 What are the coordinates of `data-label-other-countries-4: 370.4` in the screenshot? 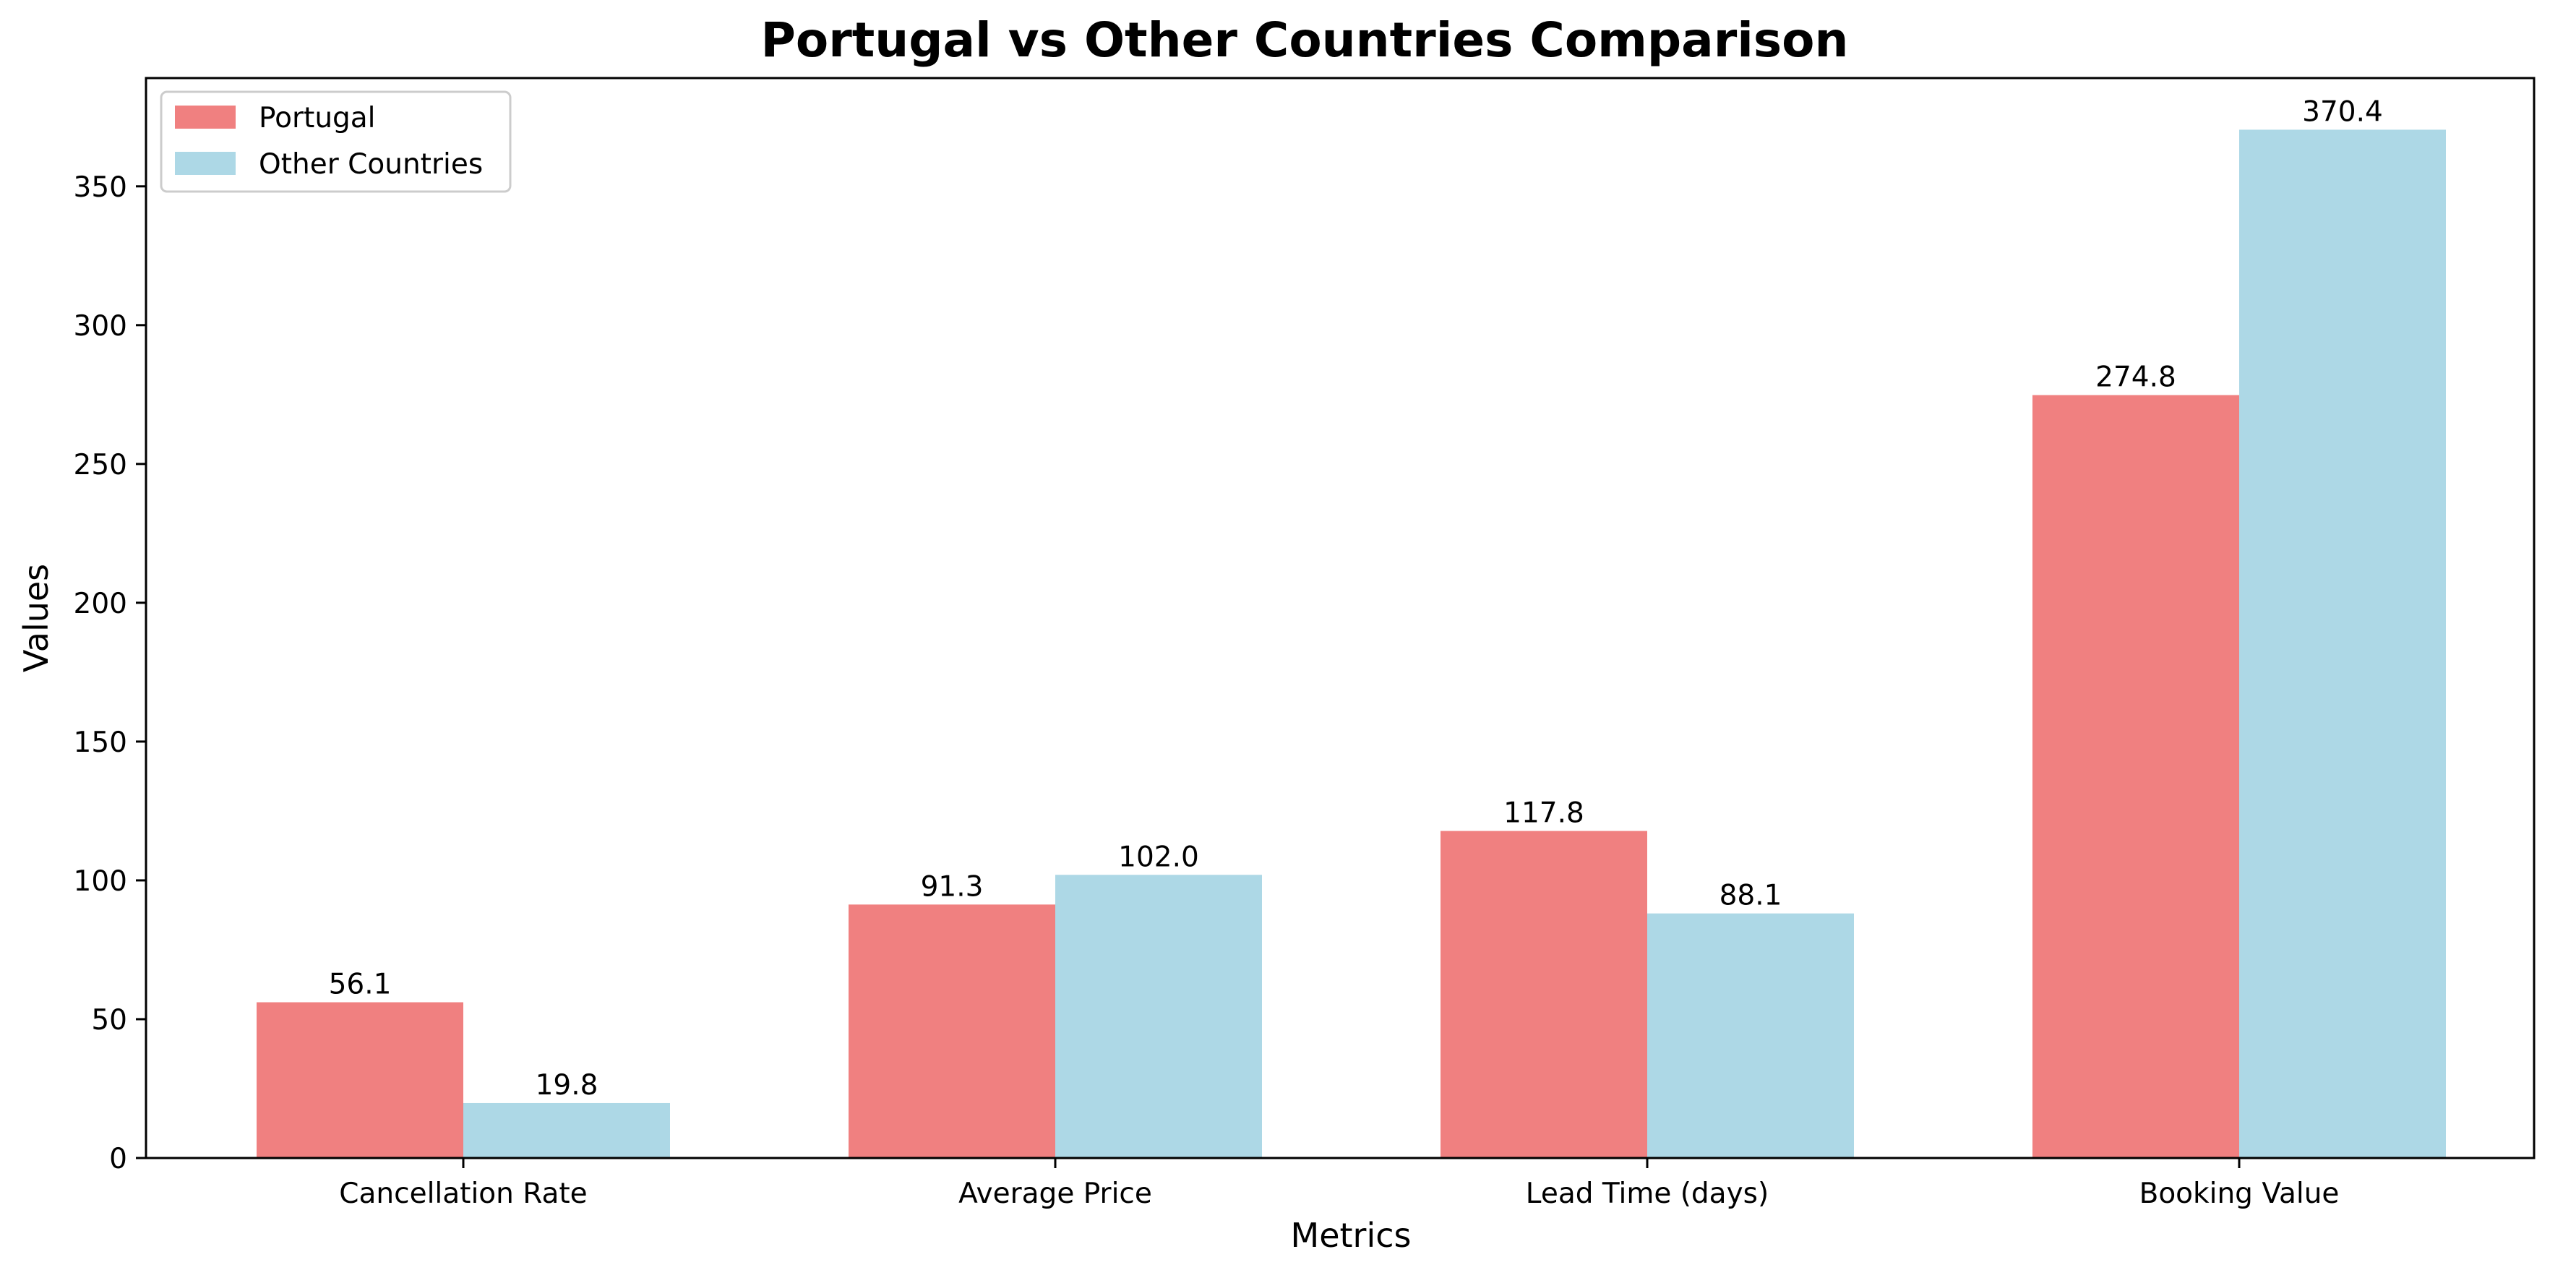 It's located at (2343, 111).